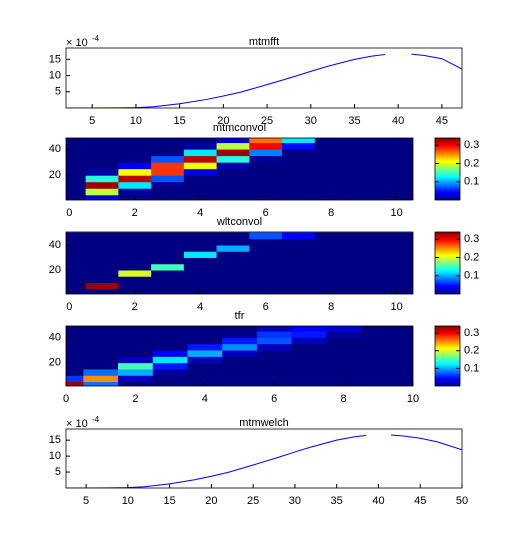  Describe the element at coordinates (471, 351) in the screenshot. I see `colorbar-tick-label: 0.2` at that location.